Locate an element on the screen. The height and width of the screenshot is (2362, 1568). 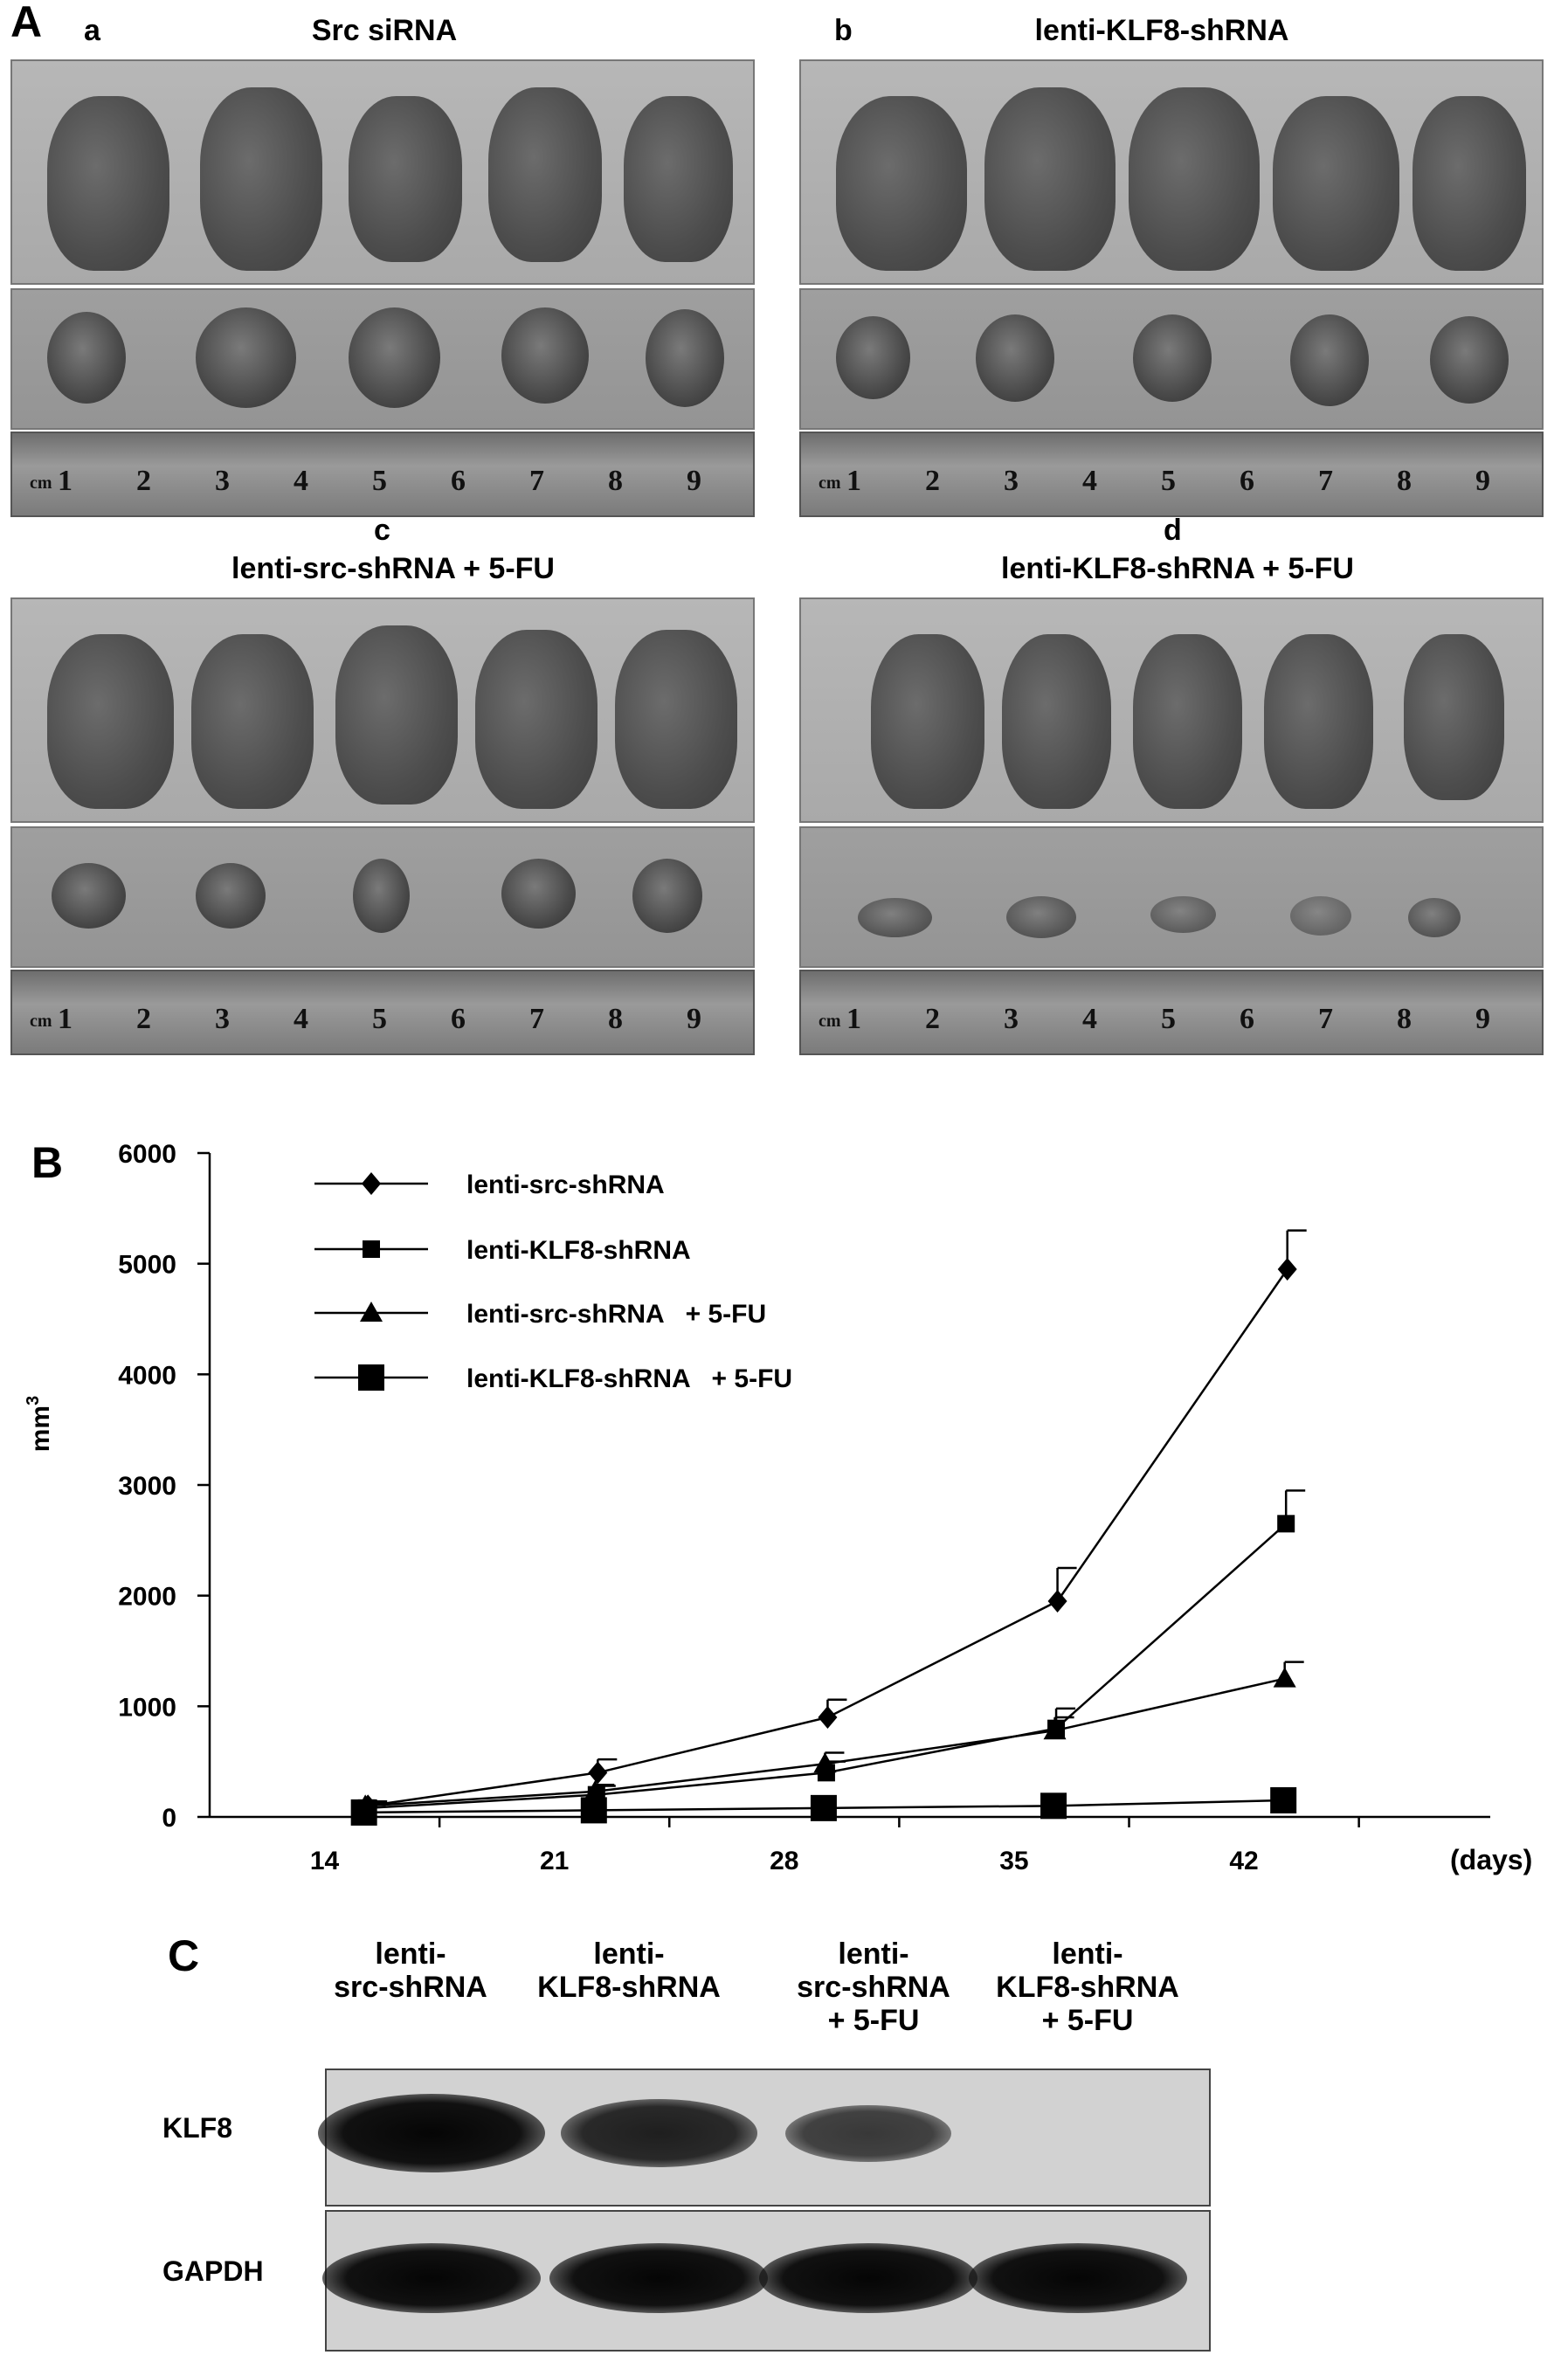
subpanel-d-tumor-photo is located at coordinates (1171, 897).